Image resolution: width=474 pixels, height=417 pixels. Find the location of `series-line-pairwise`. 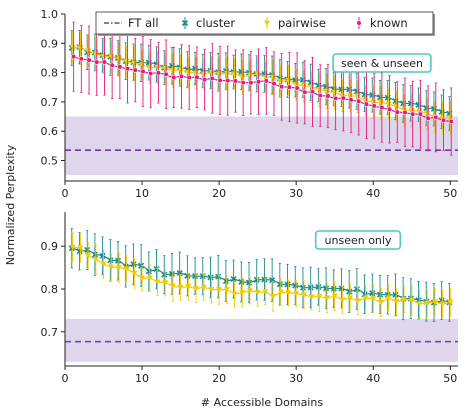

series-line-pairwise is located at coordinates (261, 275).